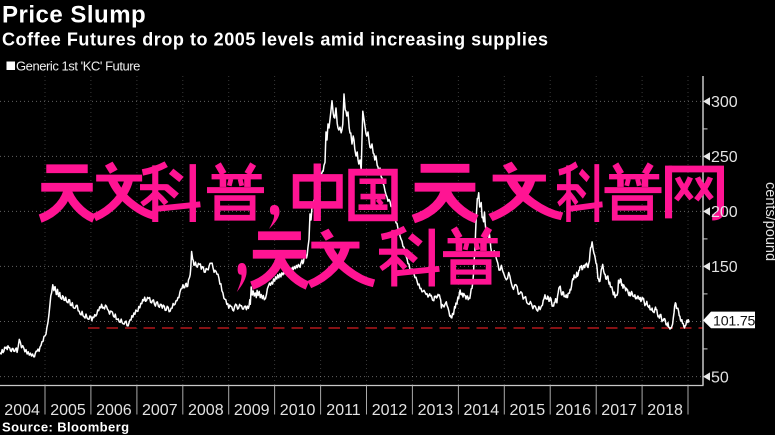 The height and width of the screenshot is (435, 775). What do you see at coordinates (252, 410) in the screenshot?
I see `svg-text: 2009` at bounding box center [252, 410].